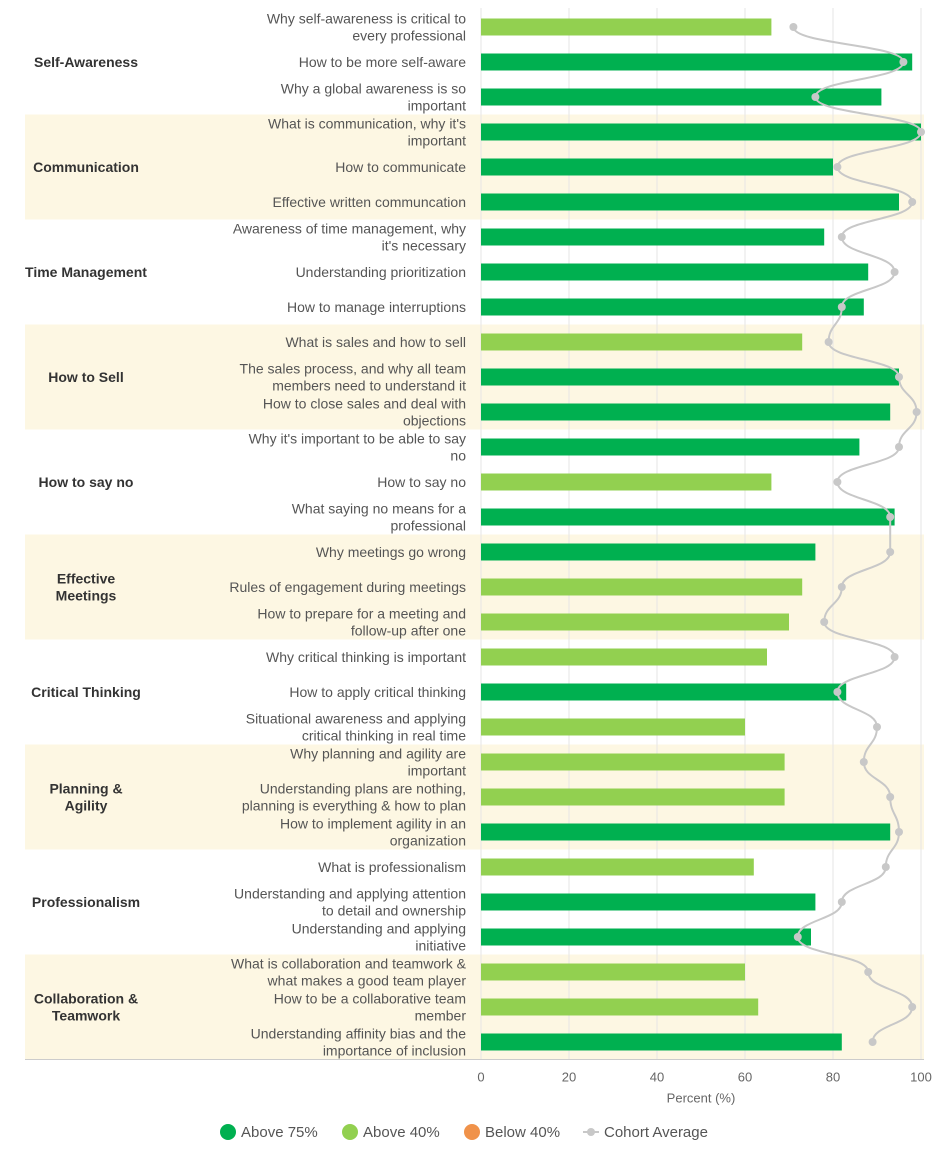 This screenshot has width=934, height=1165. Describe the element at coordinates (400, 167) in the screenshot. I see `item-label: How to communicate` at that location.